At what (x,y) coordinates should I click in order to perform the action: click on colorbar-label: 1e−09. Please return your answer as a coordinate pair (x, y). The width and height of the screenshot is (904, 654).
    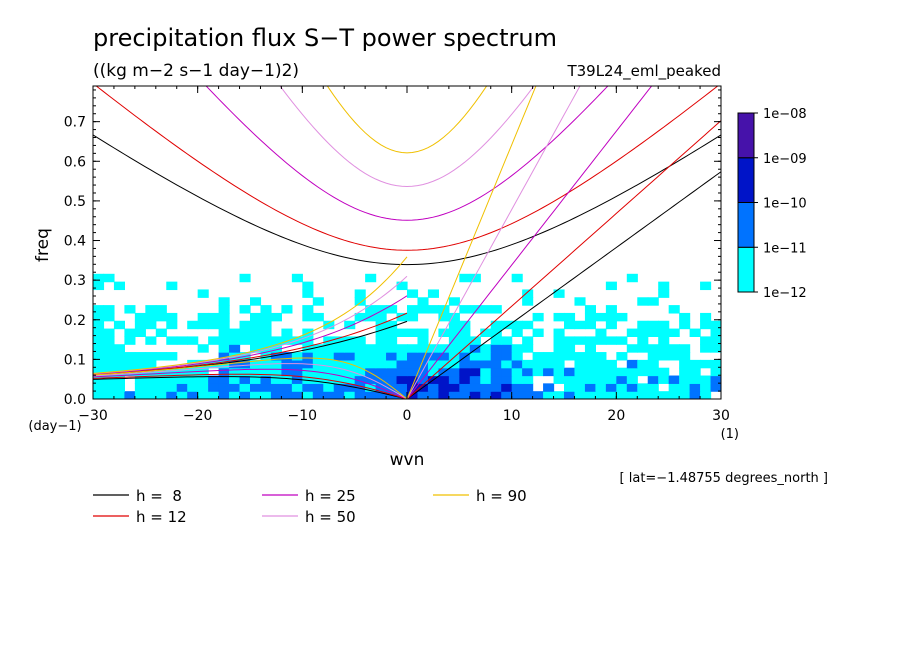
    Looking at the image, I should click on (785, 159).